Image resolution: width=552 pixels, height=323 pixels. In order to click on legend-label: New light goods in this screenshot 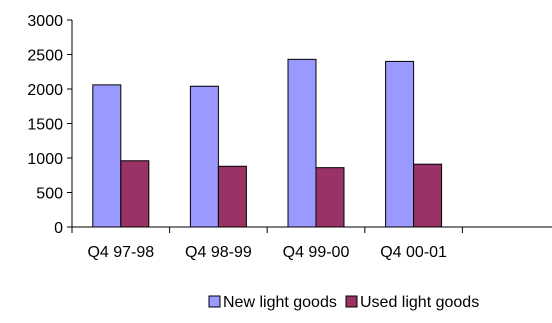, I will do `click(280, 302)`.